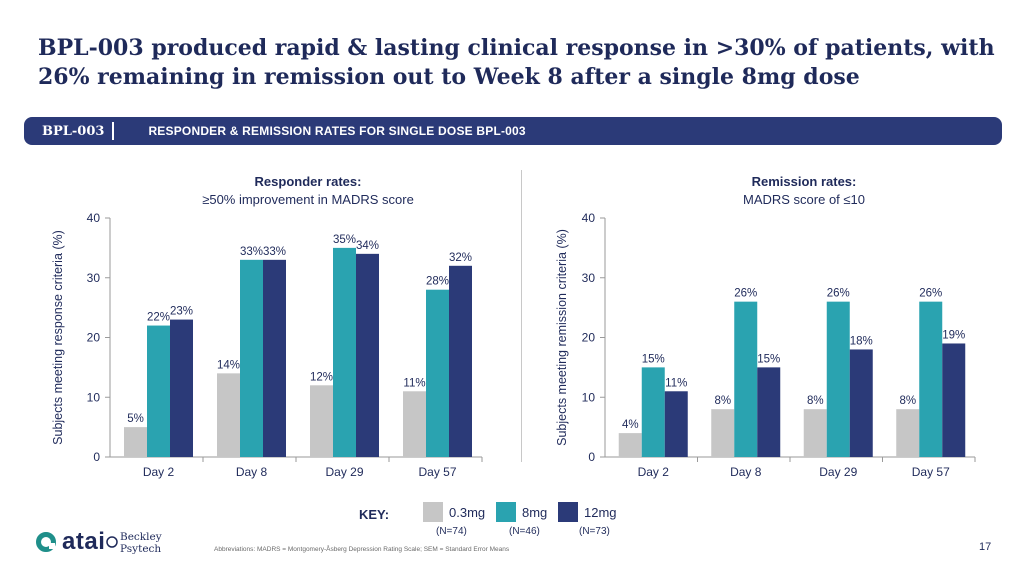 This screenshot has height=577, width=1024. Describe the element at coordinates (181, 312) in the screenshot. I see `chart-1-data-label: 23%` at that location.